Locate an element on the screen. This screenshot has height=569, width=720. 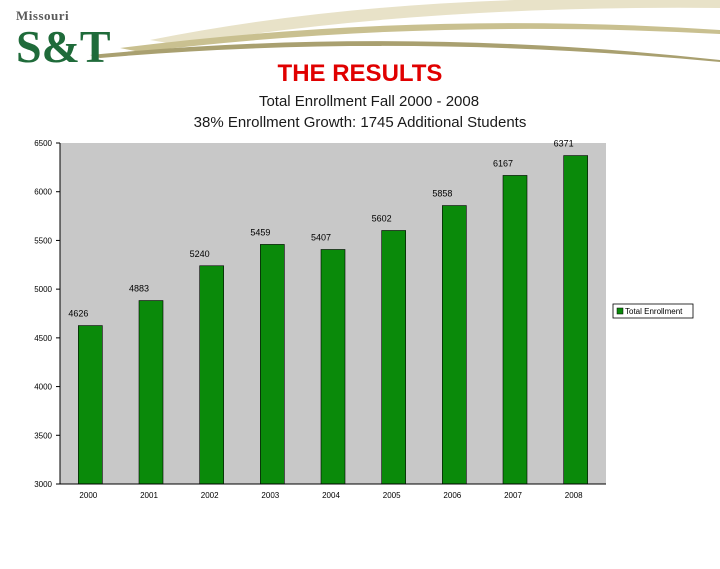
x-tick-label: 2000 is located at coordinates (88, 495).